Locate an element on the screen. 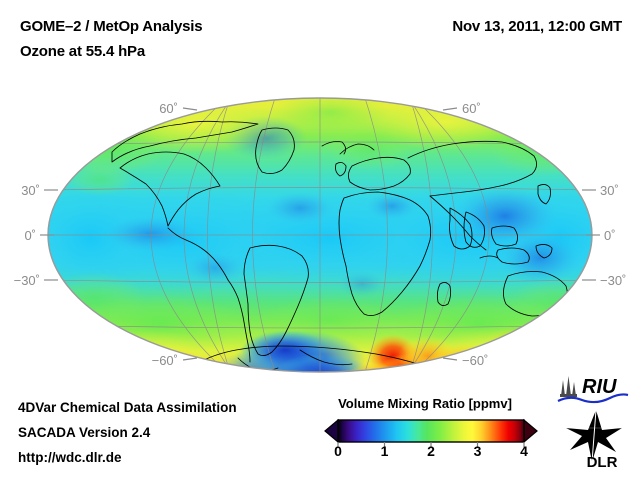 Image resolution: width=640 pixels, height=480 pixels. colorbar-ticks is located at coordinates (431, 445).